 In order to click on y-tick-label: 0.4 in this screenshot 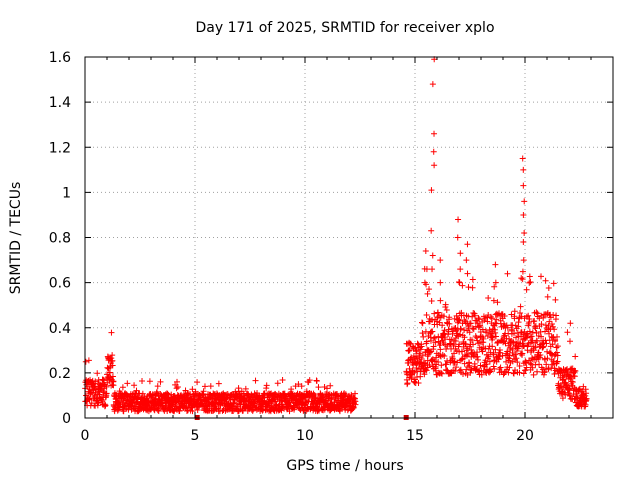, I will do `click(60, 329)`.